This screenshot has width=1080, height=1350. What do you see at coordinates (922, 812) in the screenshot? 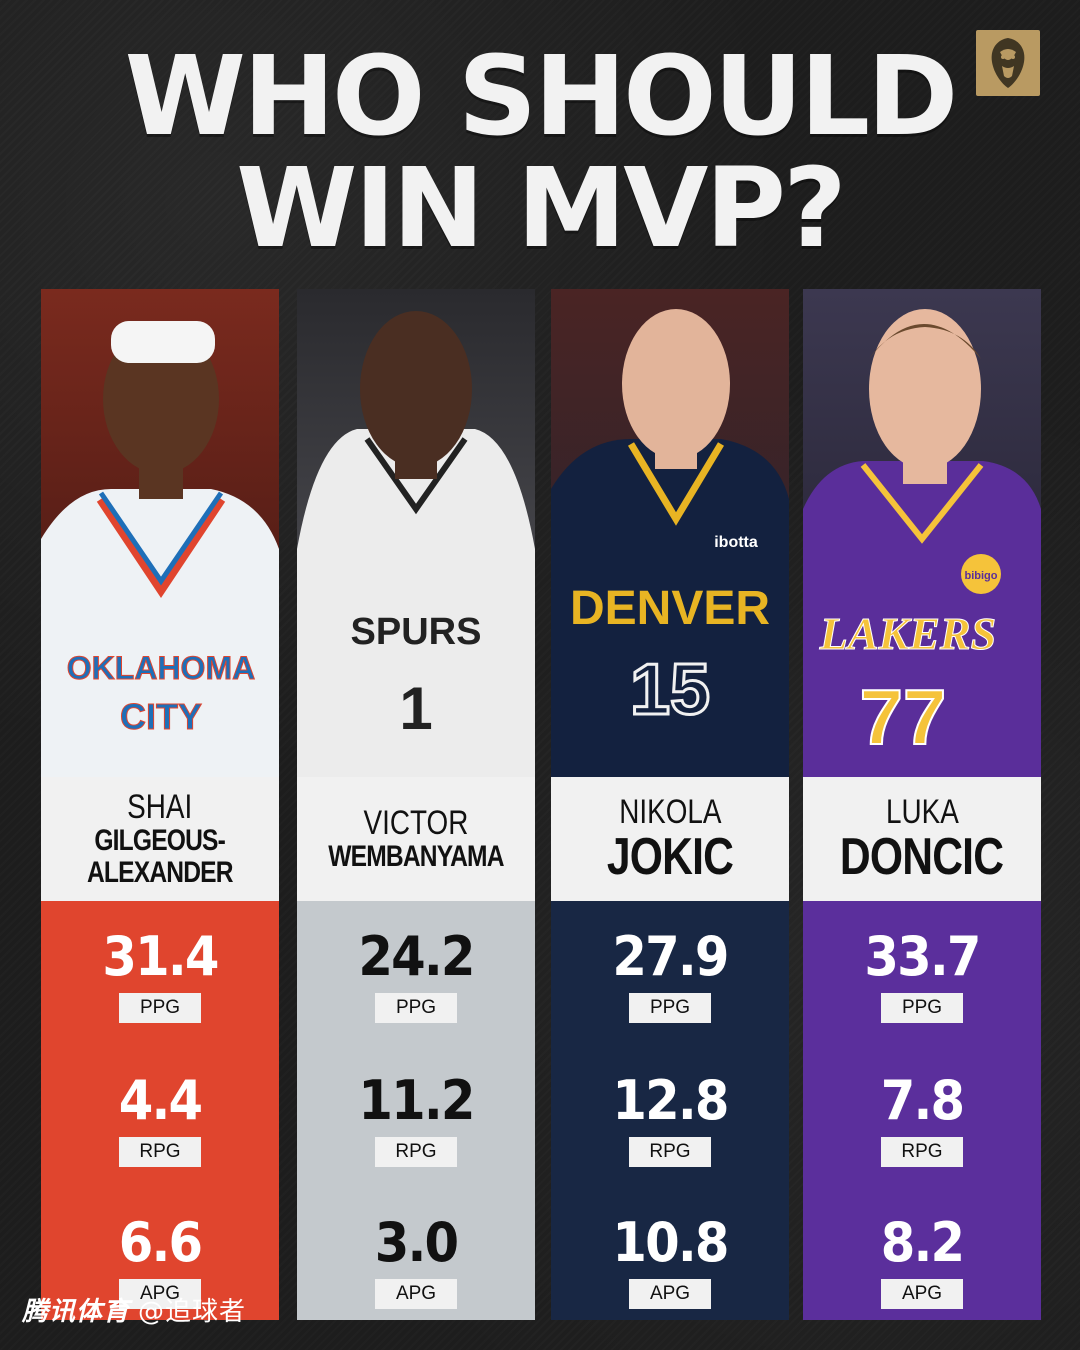
I see `first-name: LUKA` at bounding box center [922, 812].